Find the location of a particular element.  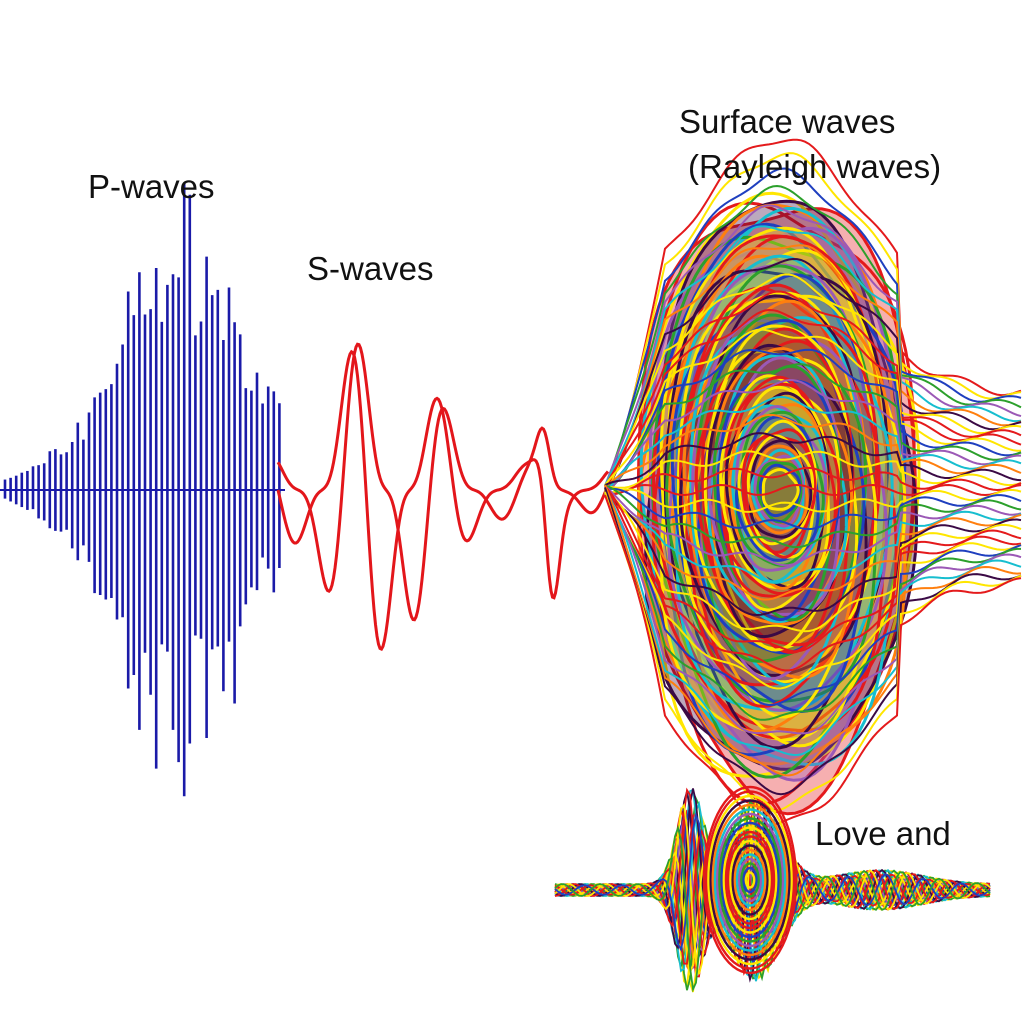

love-waves-label: Love and is located at coordinates (883, 833).